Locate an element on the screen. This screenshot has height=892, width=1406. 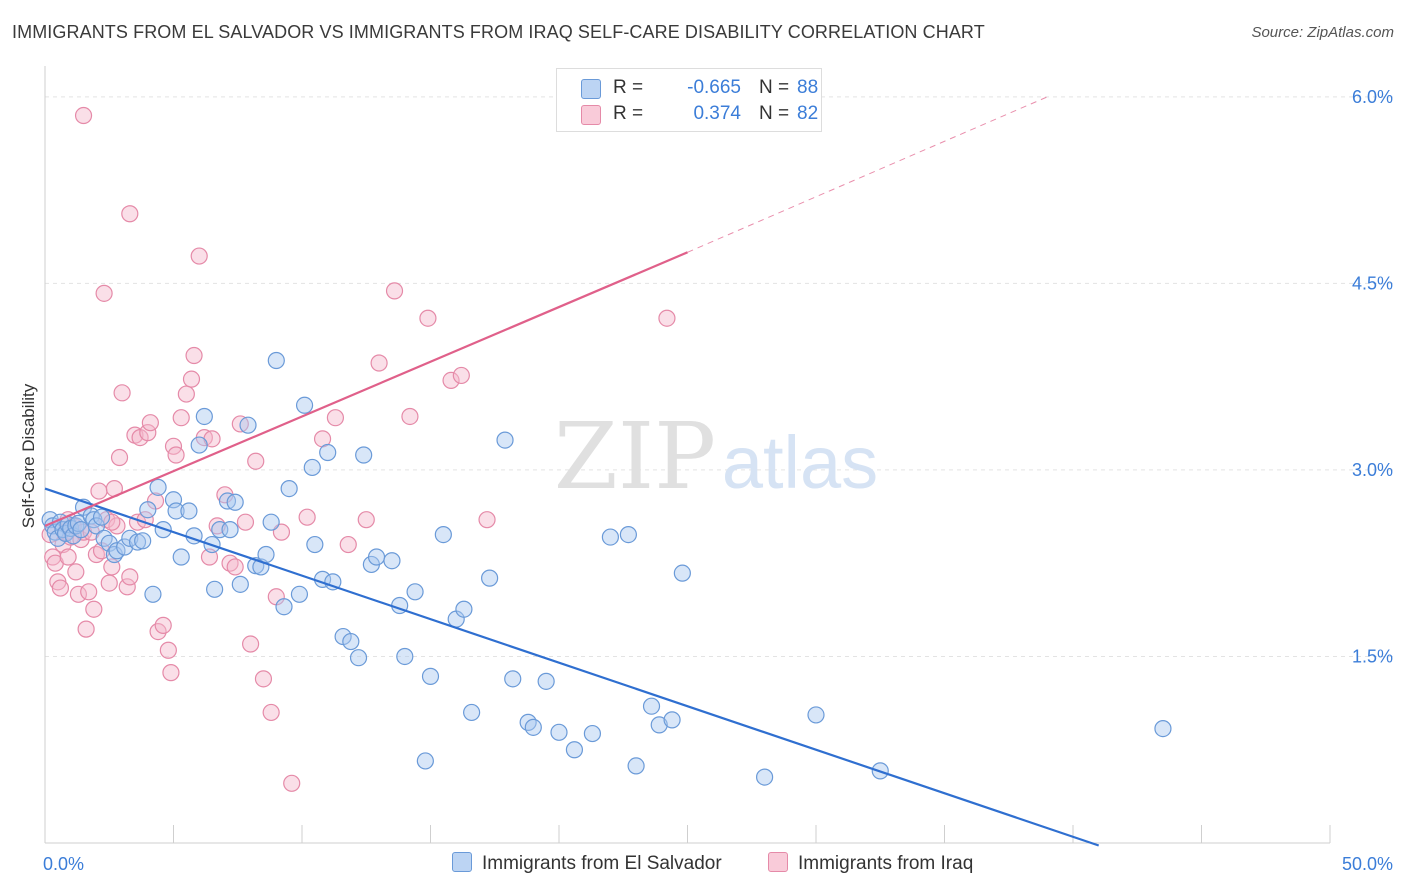
y-tick-label: 3.0% is located at coordinates (1372, 470).